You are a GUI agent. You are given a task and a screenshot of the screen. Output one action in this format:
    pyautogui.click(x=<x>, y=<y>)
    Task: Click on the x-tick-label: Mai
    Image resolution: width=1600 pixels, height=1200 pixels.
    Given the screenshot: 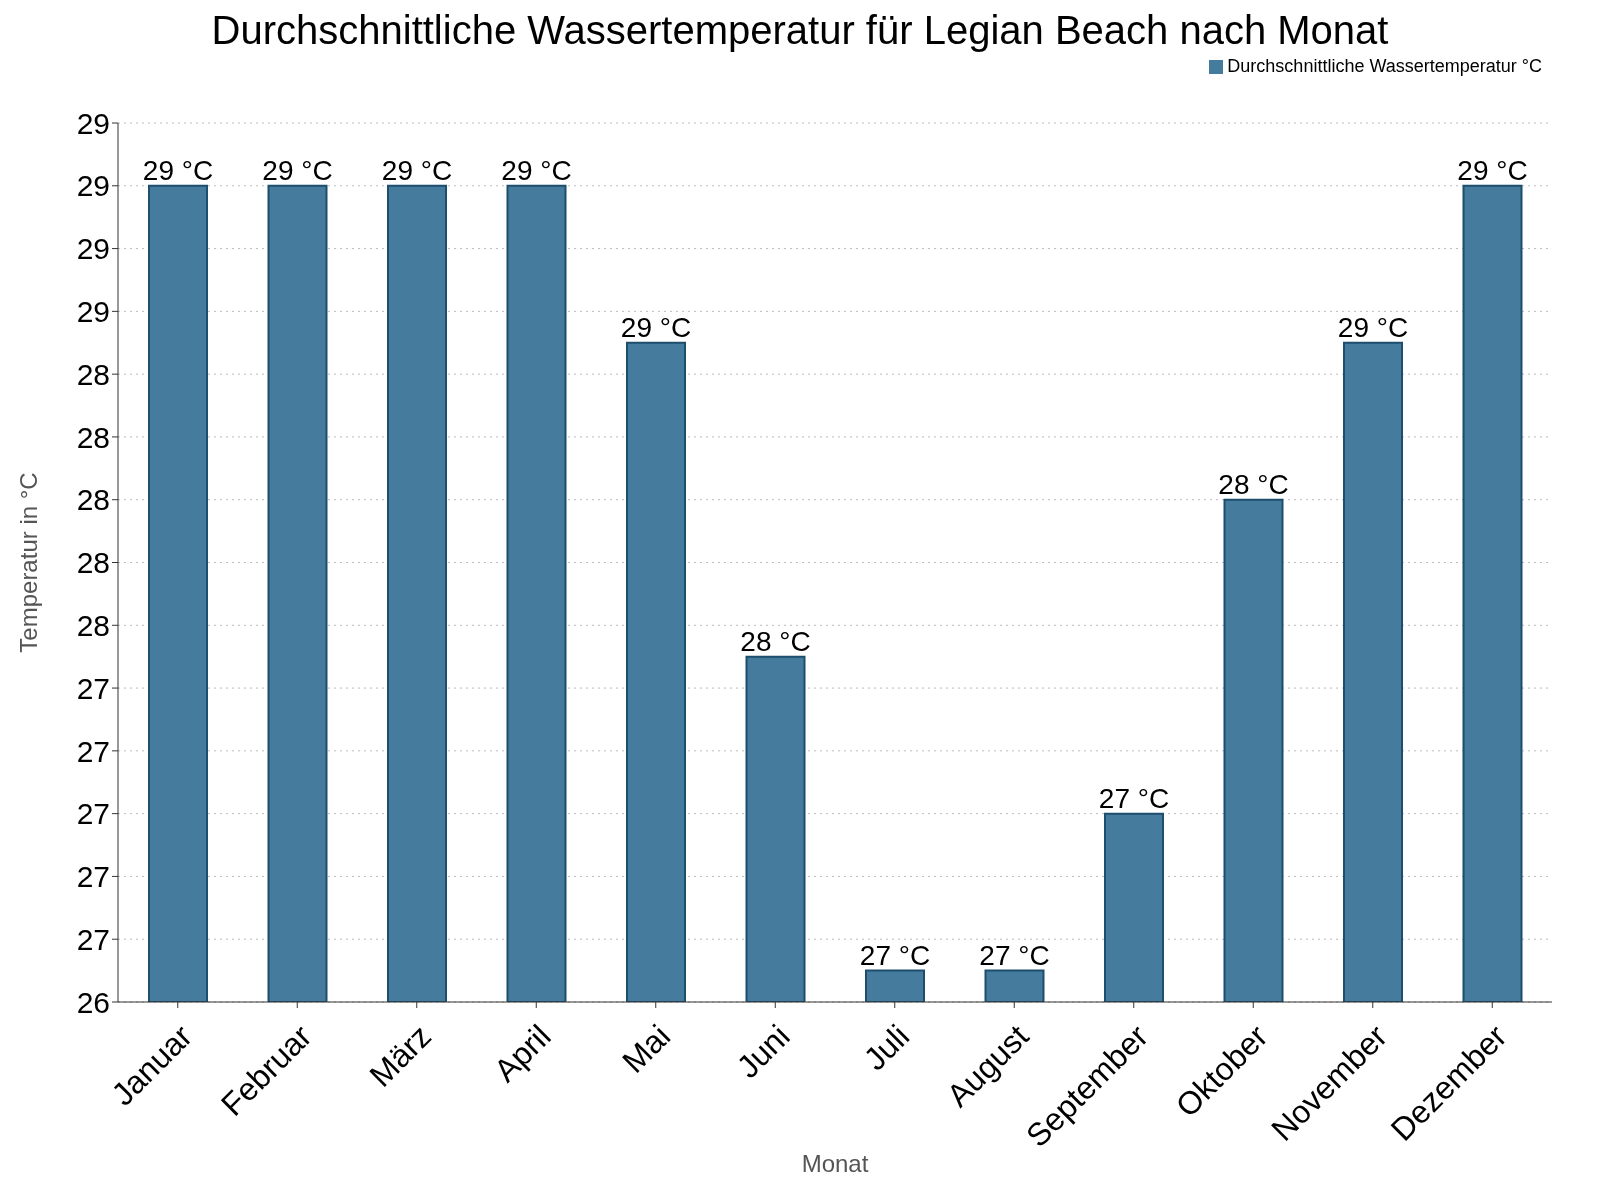 What is the action you would take?
    pyautogui.click(x=646, y=1048)
    